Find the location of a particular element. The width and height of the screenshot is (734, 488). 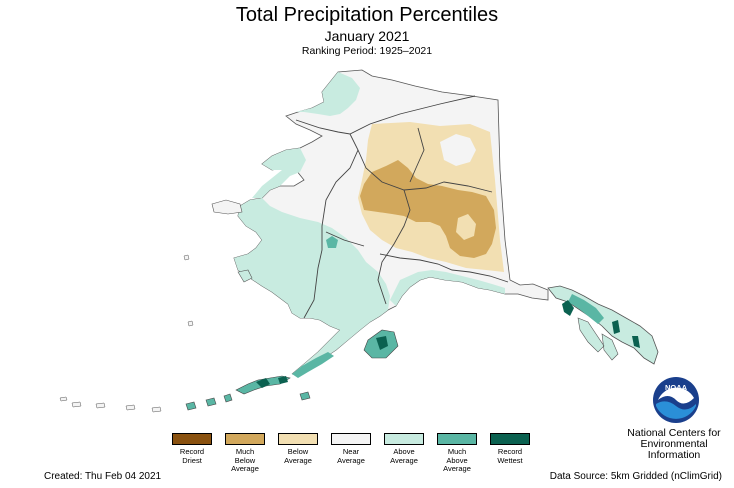

alaska-panhandle is located at coordinates (603, 325).